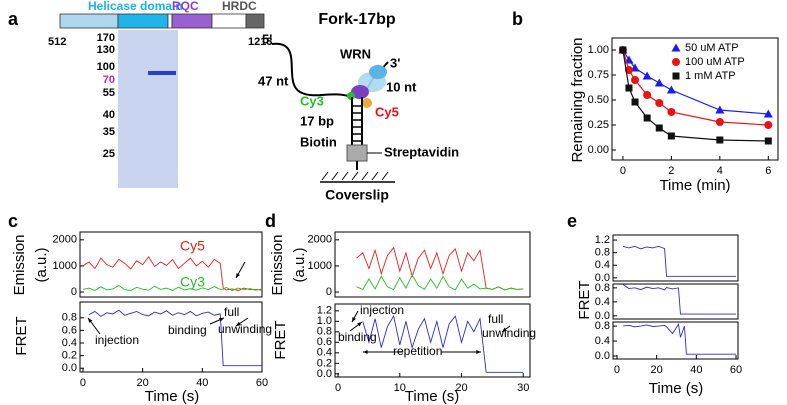 This screenshot has height=405, width=787. What do you see at coordinates (598, 75) in the screenshot?
I see `y-tick-label: 0.75` at bounding box center [598, 75].